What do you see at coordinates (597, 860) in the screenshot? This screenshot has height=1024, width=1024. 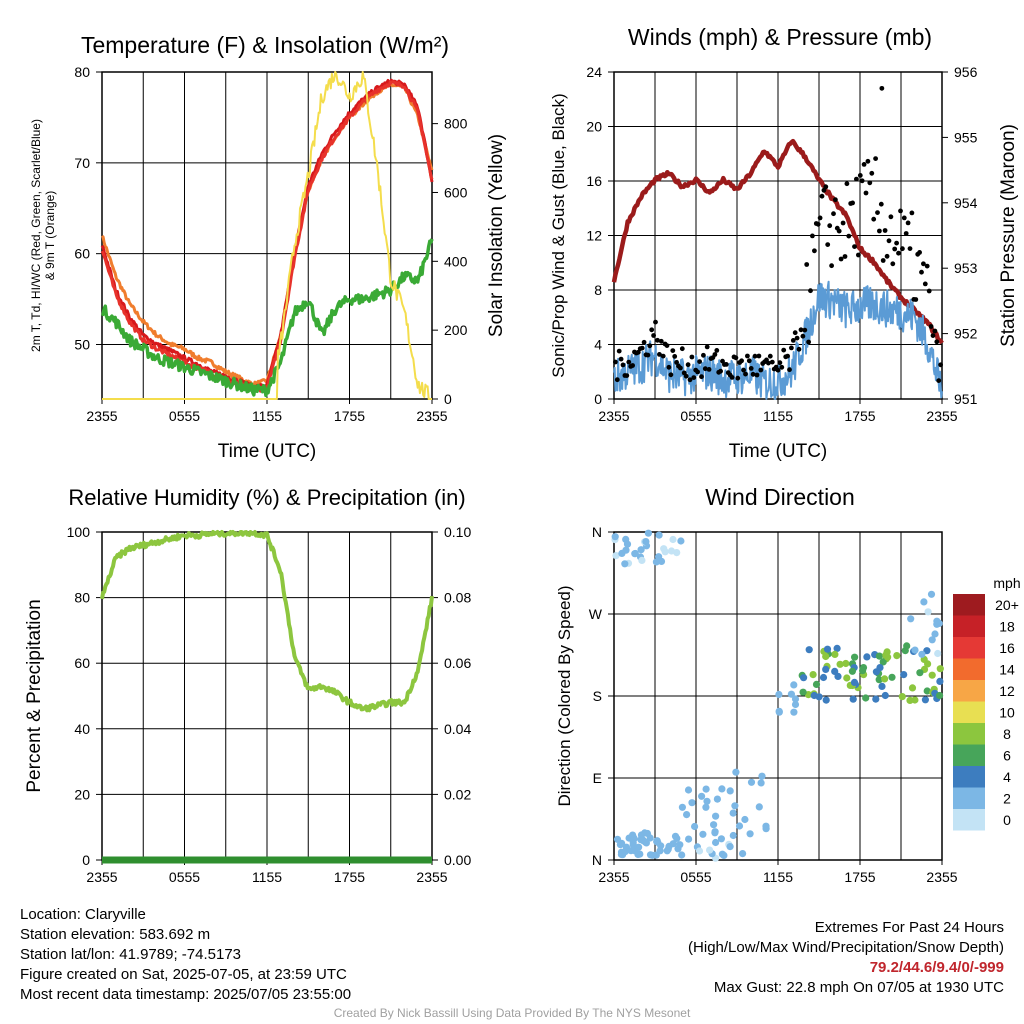 I see `direction-ytick-label: N` at bounding box center [597, 860].